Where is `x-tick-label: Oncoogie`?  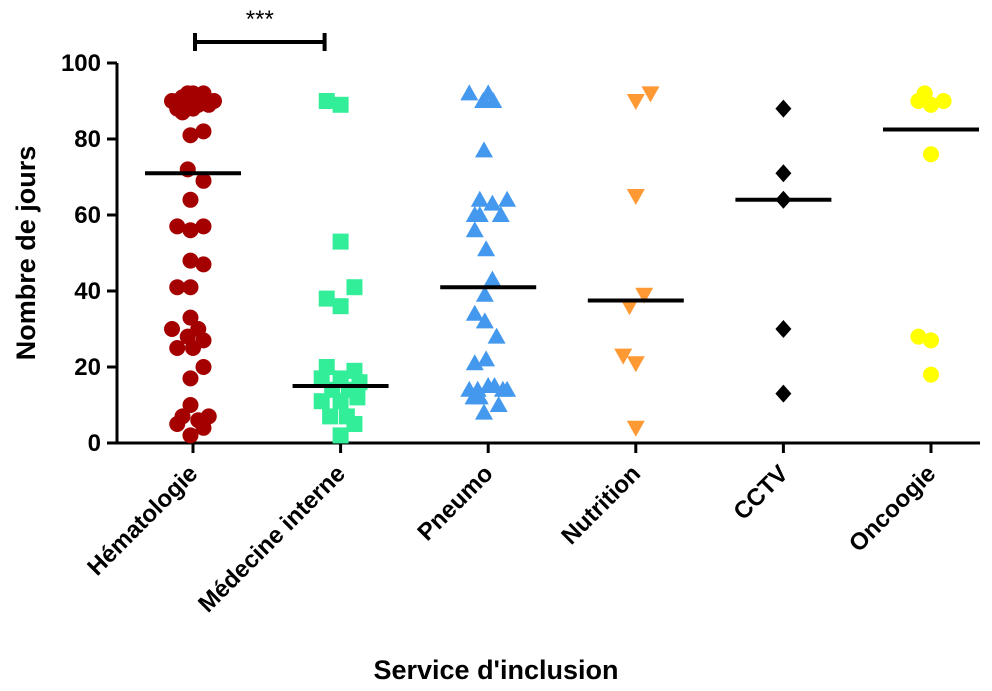
x-tick-label: Oncoogie is located at coordinates (892, 508).